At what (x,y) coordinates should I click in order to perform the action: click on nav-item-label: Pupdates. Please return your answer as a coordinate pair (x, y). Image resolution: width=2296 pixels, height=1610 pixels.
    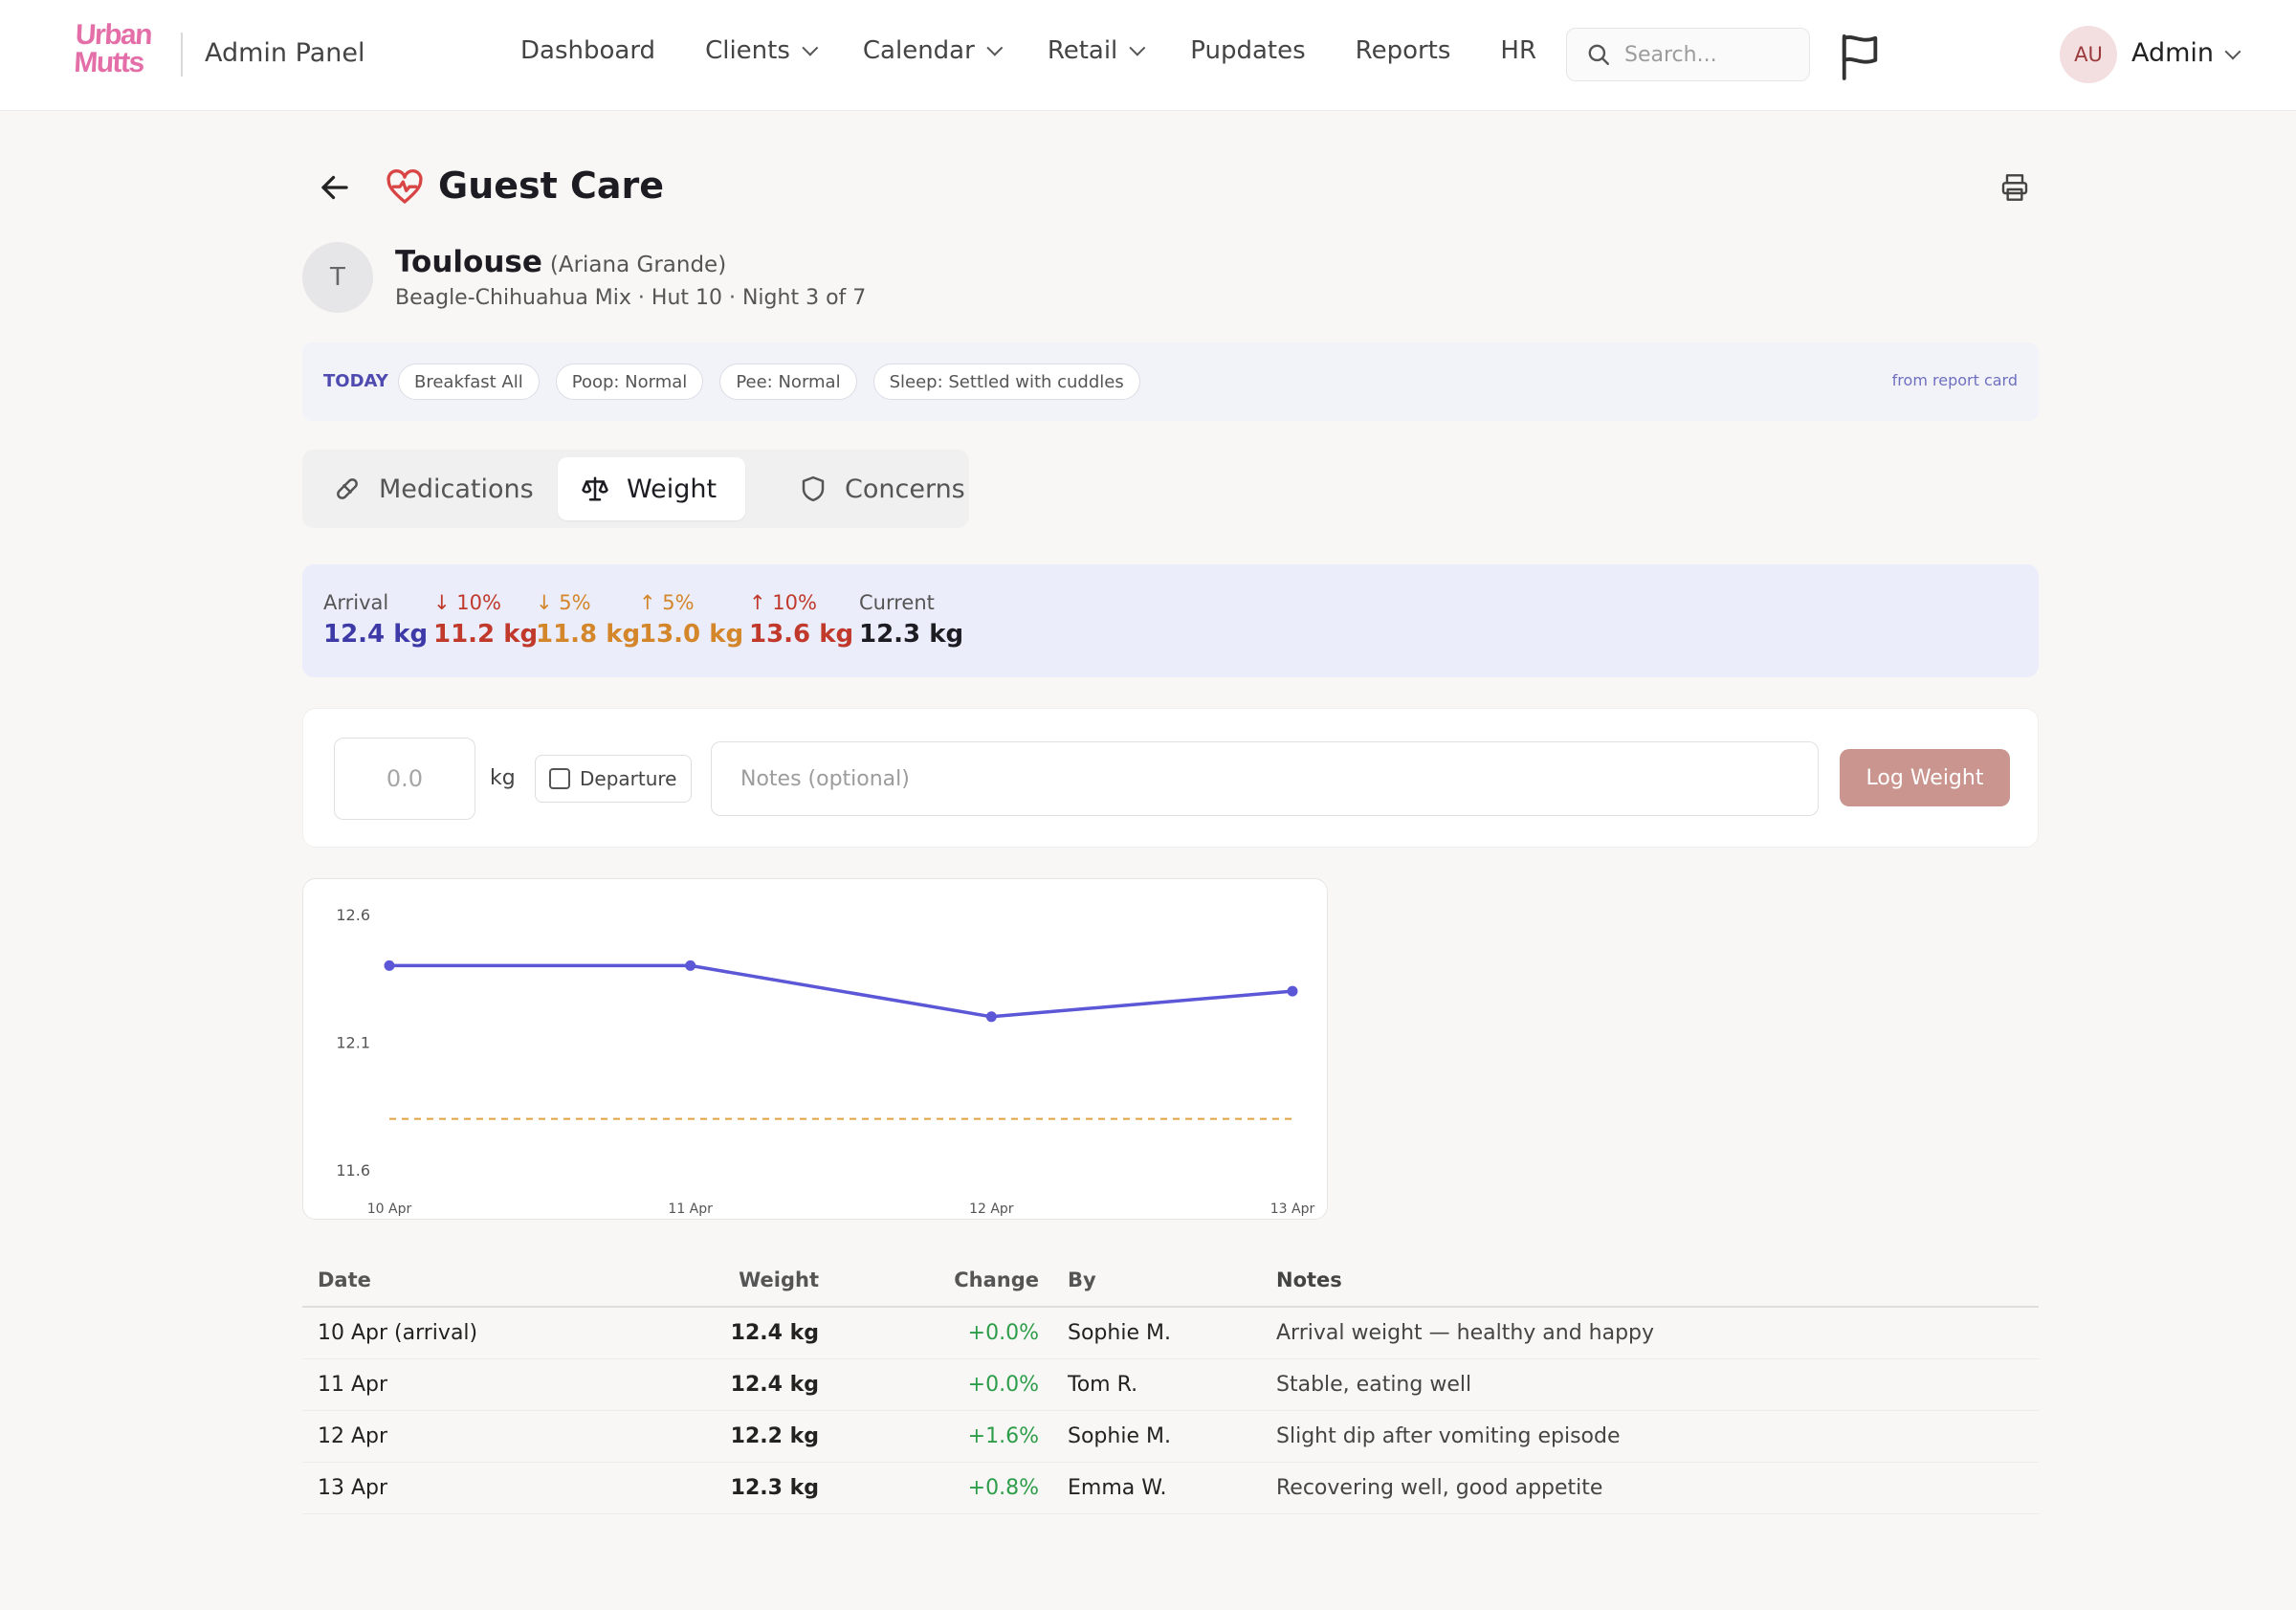
    Looking at the image, I should click on (1248, 50).